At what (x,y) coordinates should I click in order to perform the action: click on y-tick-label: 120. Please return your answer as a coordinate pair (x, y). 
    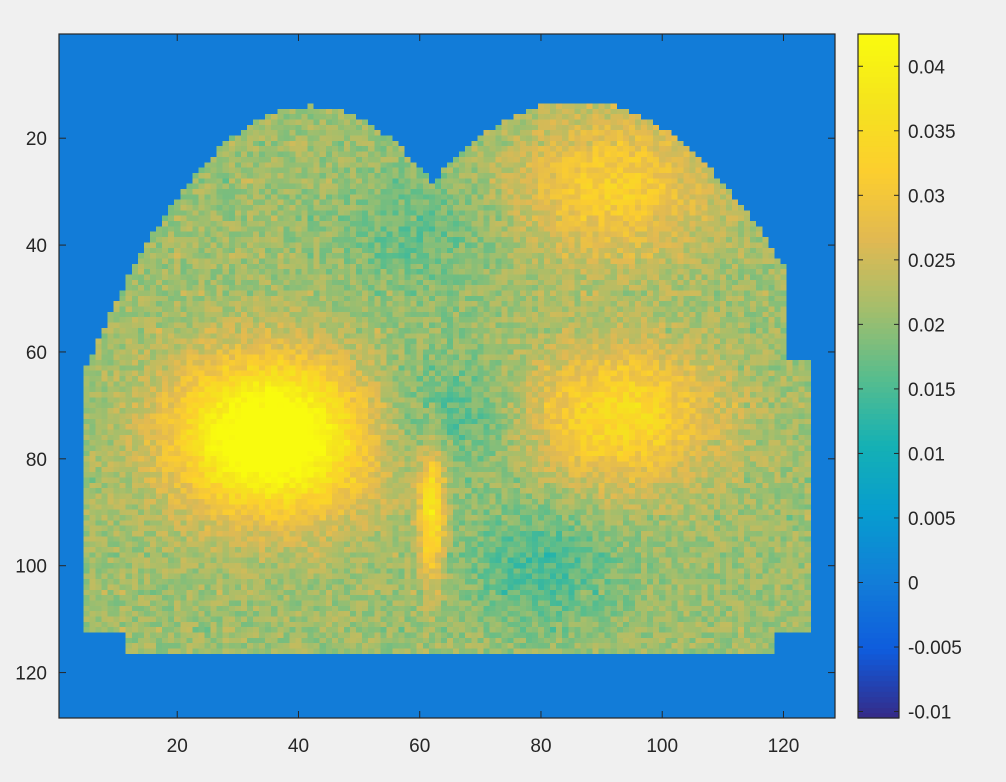
    Looking at the image, I should click on (31, 674).